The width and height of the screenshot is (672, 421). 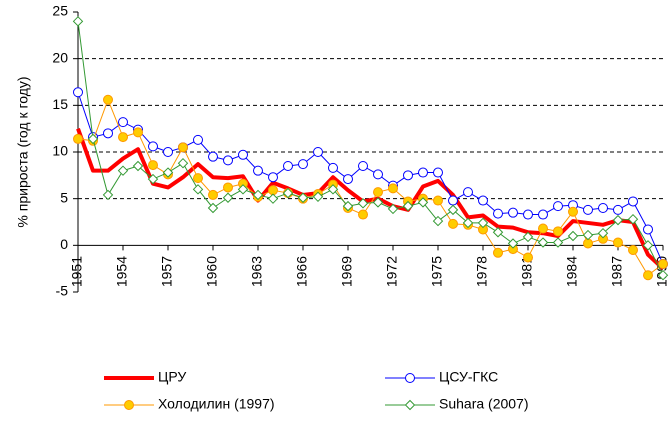 What do you see at coordinates (392, 271) in the screenshot?
I see `x-tick-label: 1972` at bounding box center [392, 271].